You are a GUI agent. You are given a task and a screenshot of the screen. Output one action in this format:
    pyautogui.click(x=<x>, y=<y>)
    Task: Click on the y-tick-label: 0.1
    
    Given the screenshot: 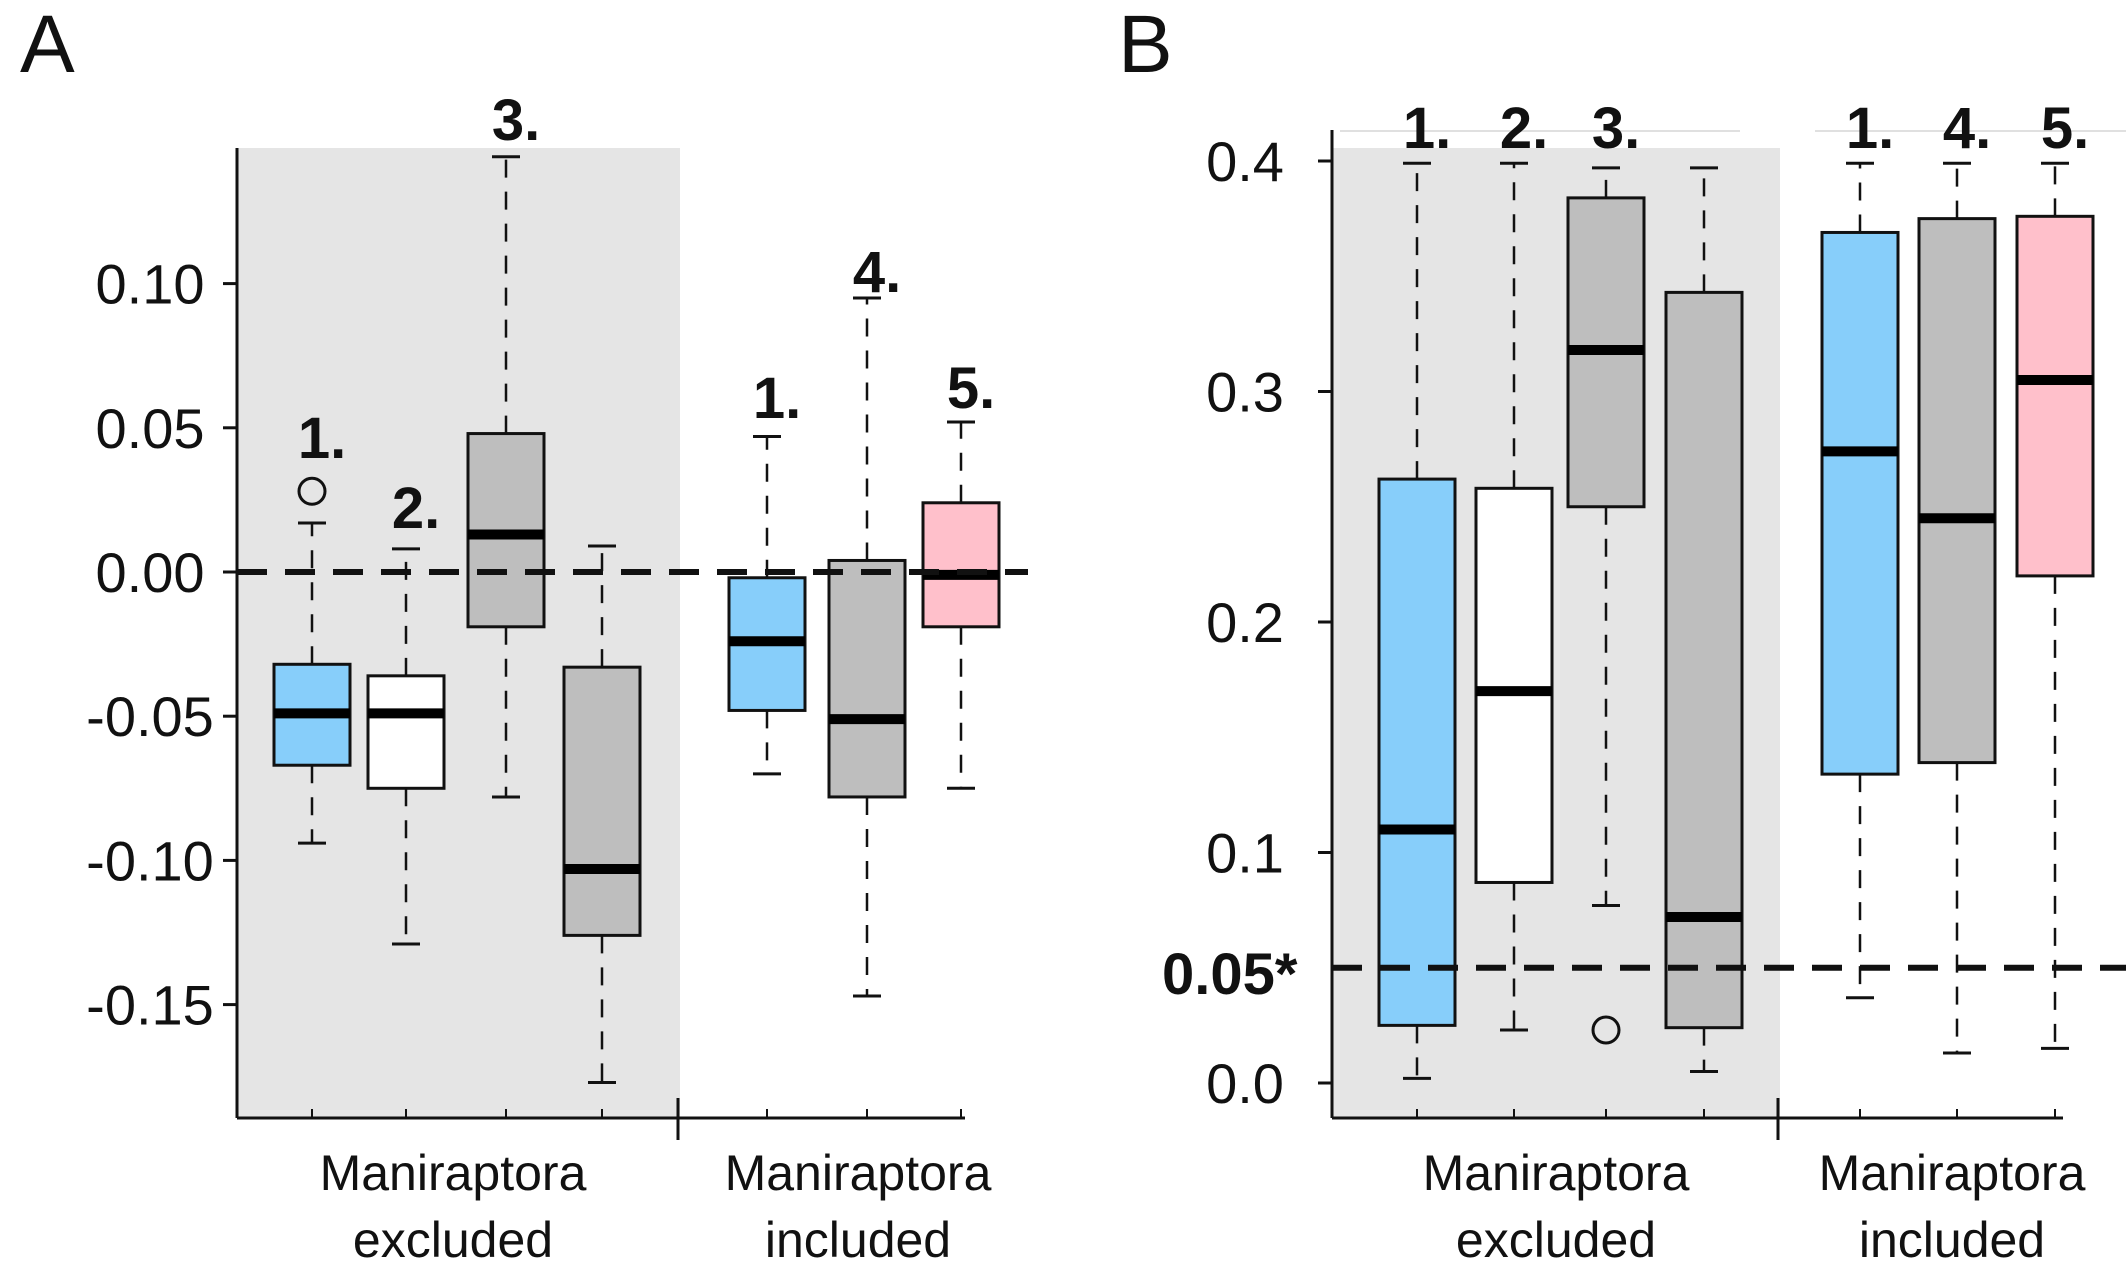 What is the action you would take?
    pyautogui.click(x=1245, y=853)
    